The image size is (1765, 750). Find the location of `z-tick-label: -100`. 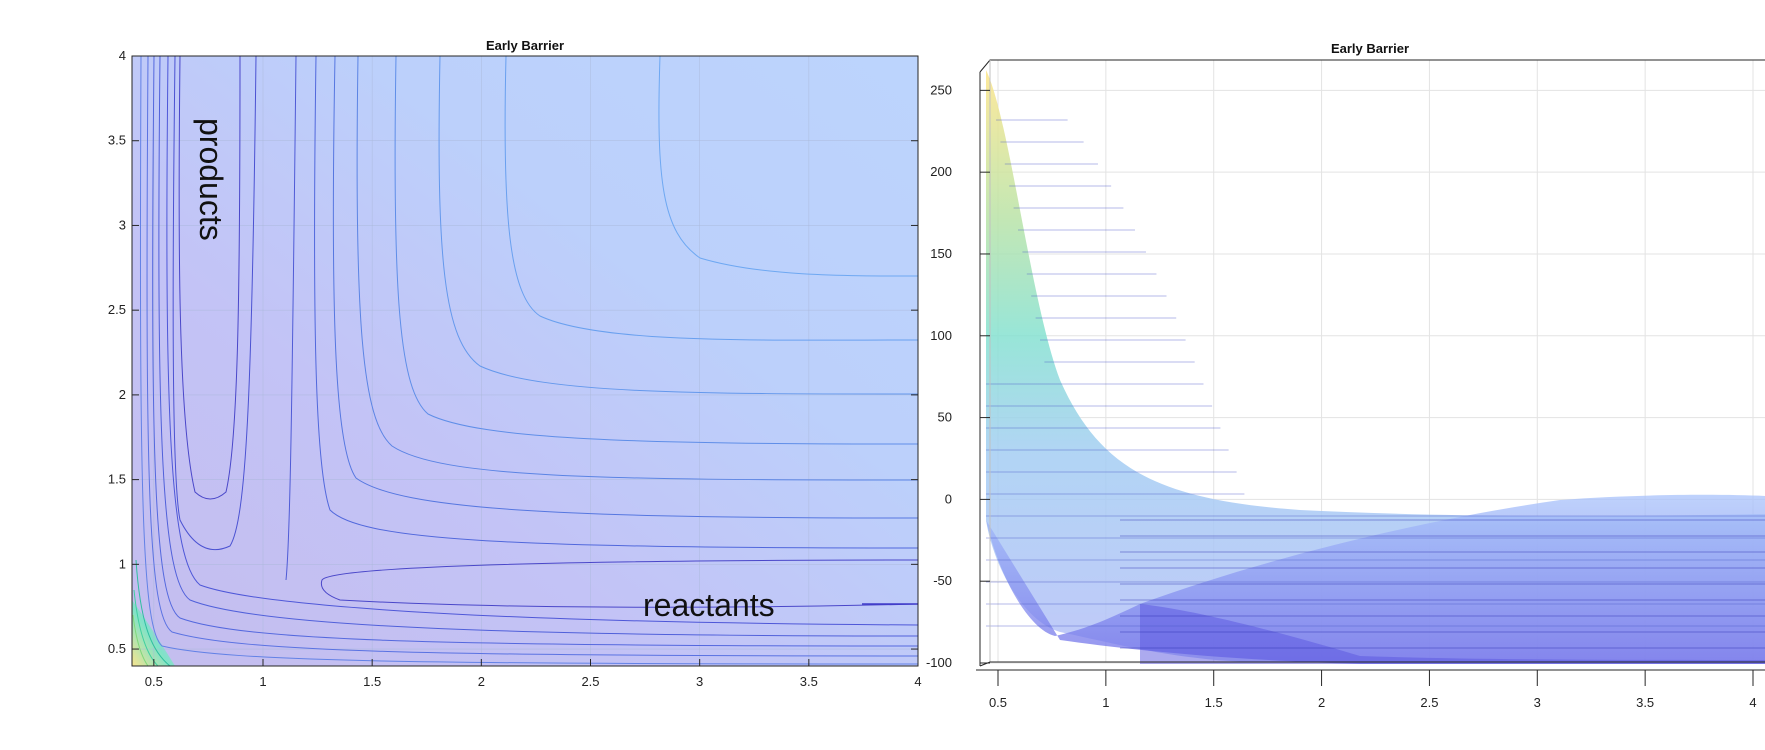

z-tick-label: -100 is located at coordinates (939, 662).